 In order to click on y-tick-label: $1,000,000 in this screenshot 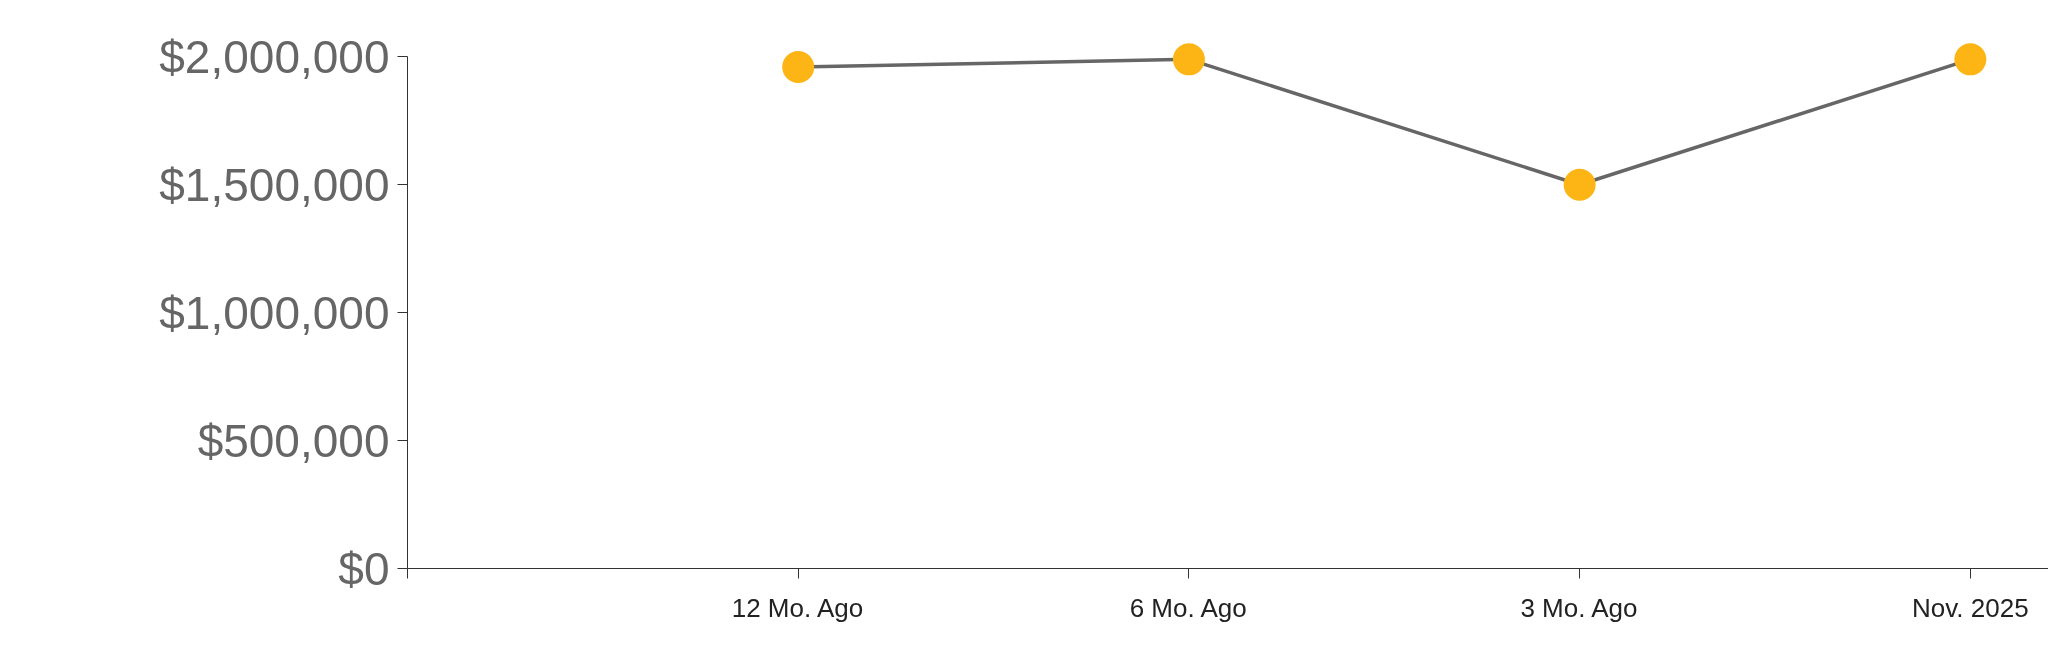, I will do `click(274, 312)`.